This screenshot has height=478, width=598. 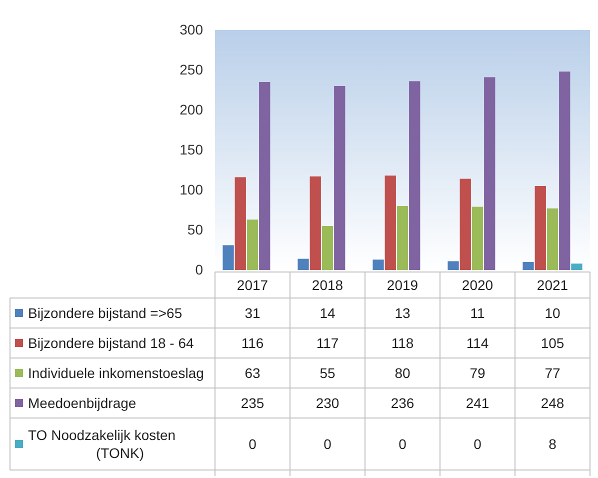 I want to click on data-label: 31, so click(x=252, y=313).